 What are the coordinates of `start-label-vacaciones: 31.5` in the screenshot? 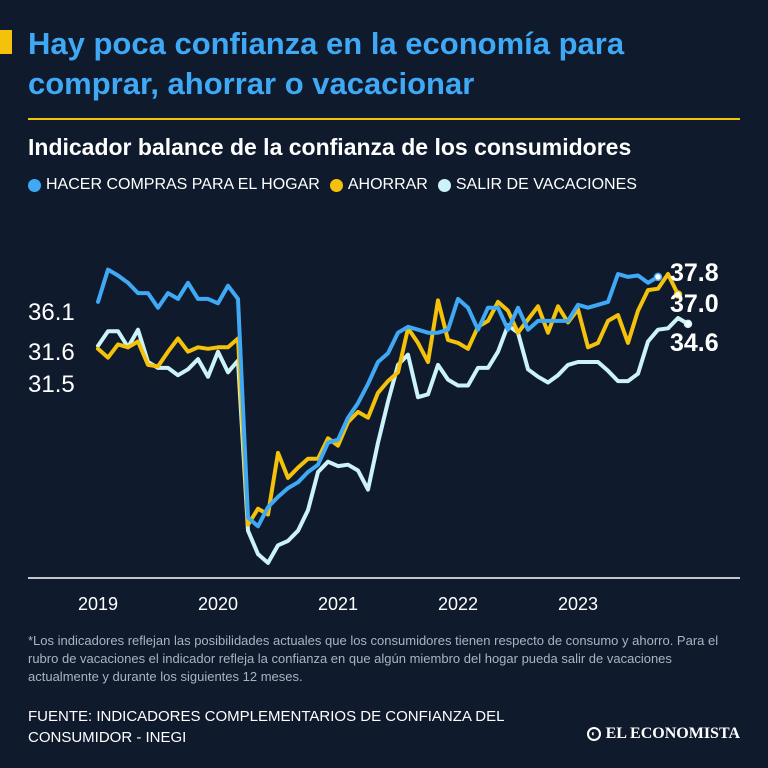 It's located at (51, 384).